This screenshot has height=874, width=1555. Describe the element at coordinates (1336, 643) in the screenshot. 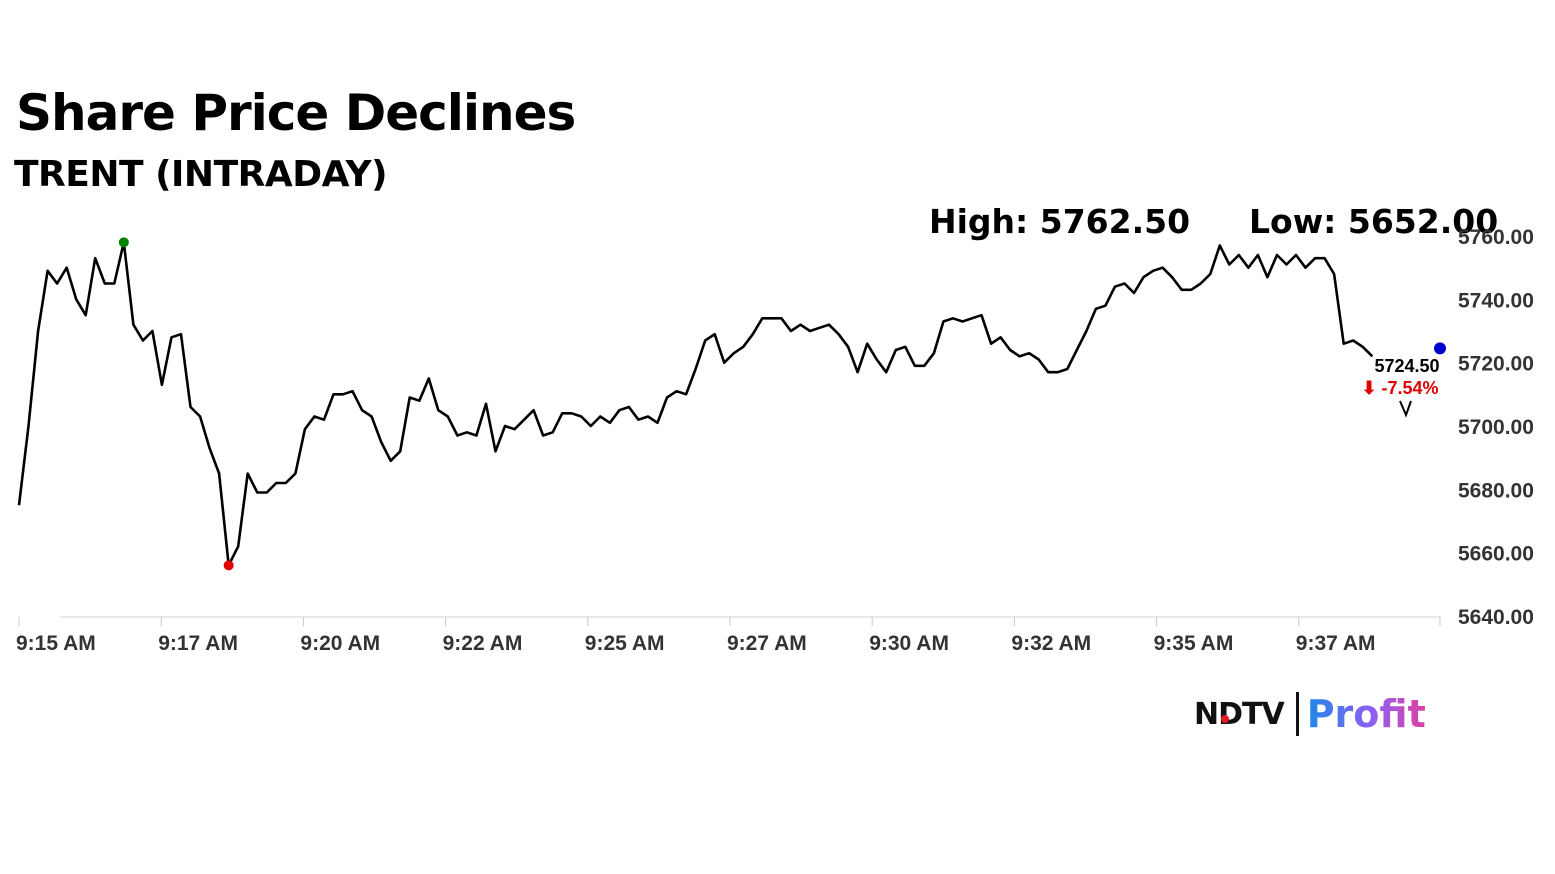

I see `x-tick-label: 9:37 AM` at that location.